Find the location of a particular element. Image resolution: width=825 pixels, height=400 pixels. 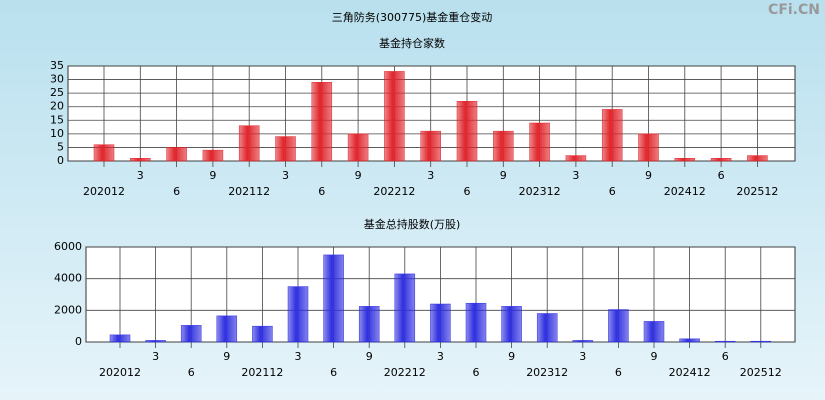

y-tick-label: 25 is located at coordinates (57, 92).